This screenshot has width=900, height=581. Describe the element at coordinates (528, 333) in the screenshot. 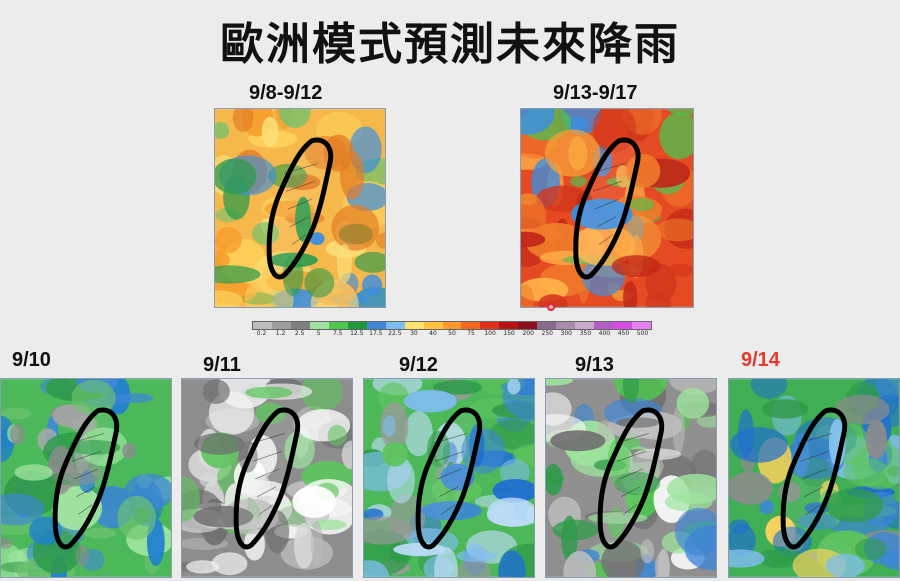

I see `colorbar-tick-label: 200` at that location.